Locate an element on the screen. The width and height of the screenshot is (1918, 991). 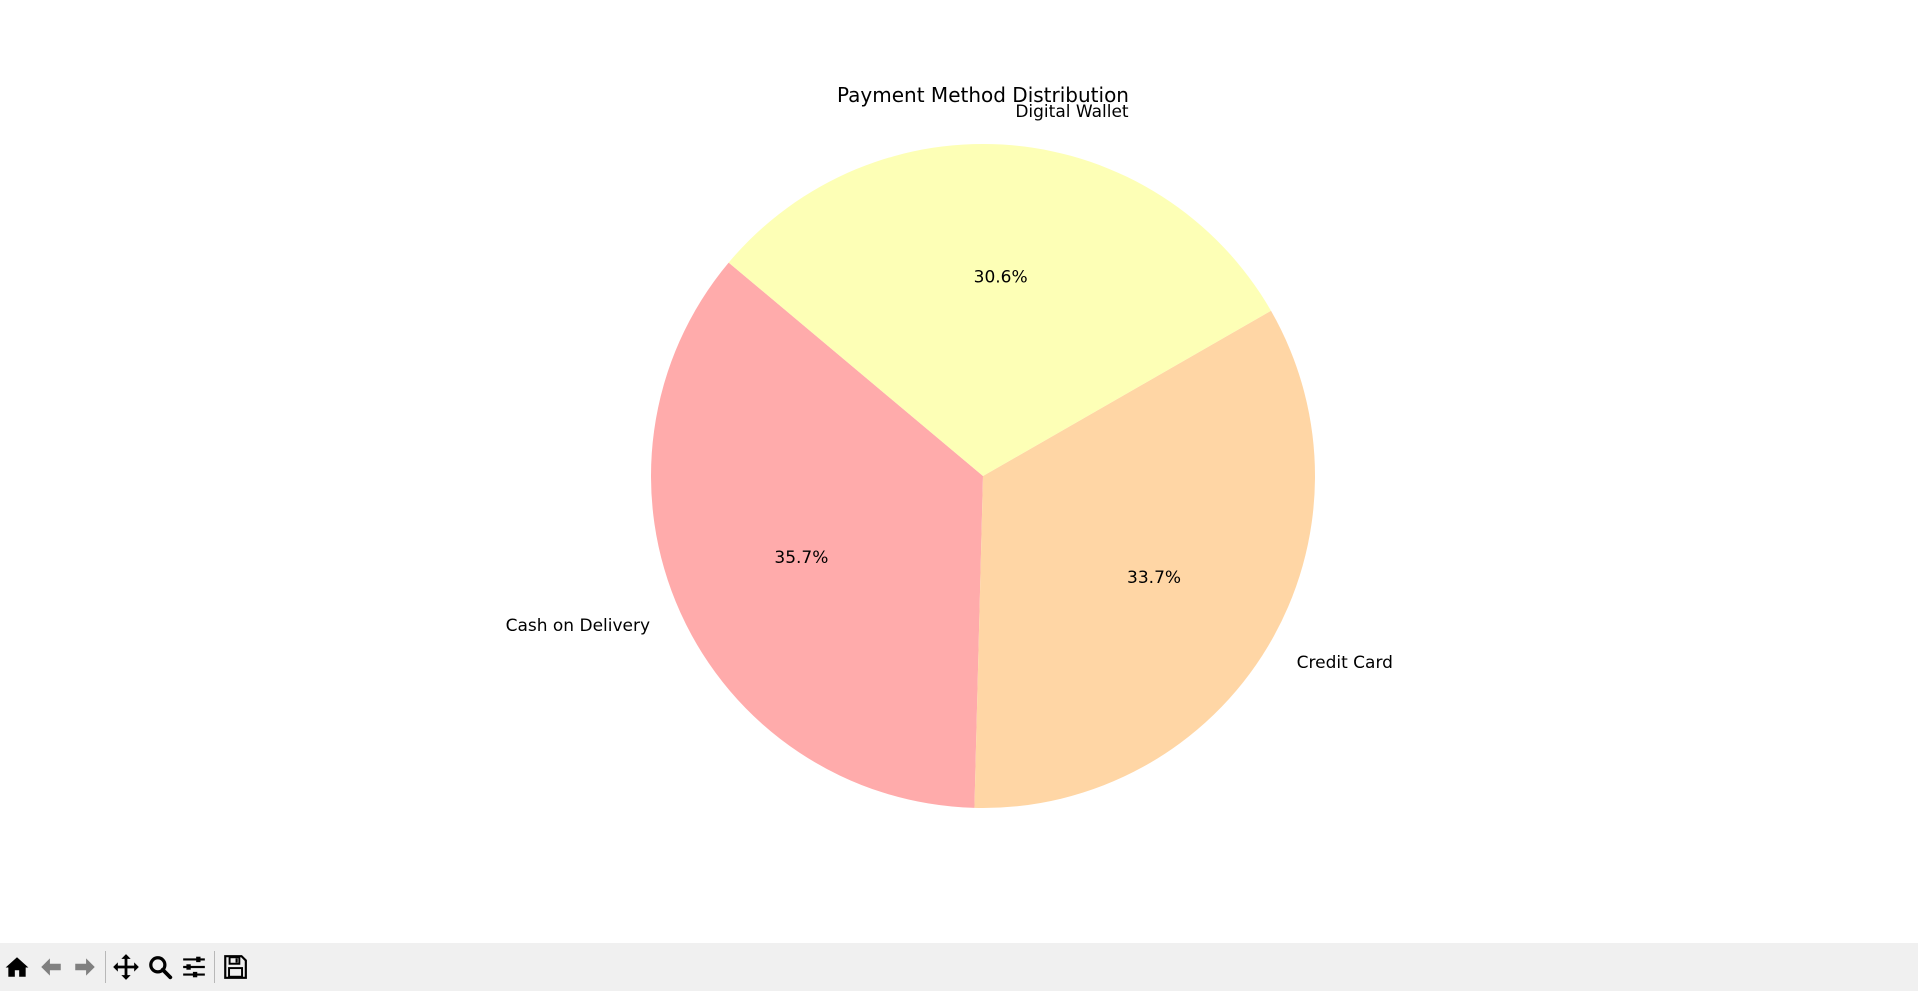
zoom-button is located at coordinates (160, 967).